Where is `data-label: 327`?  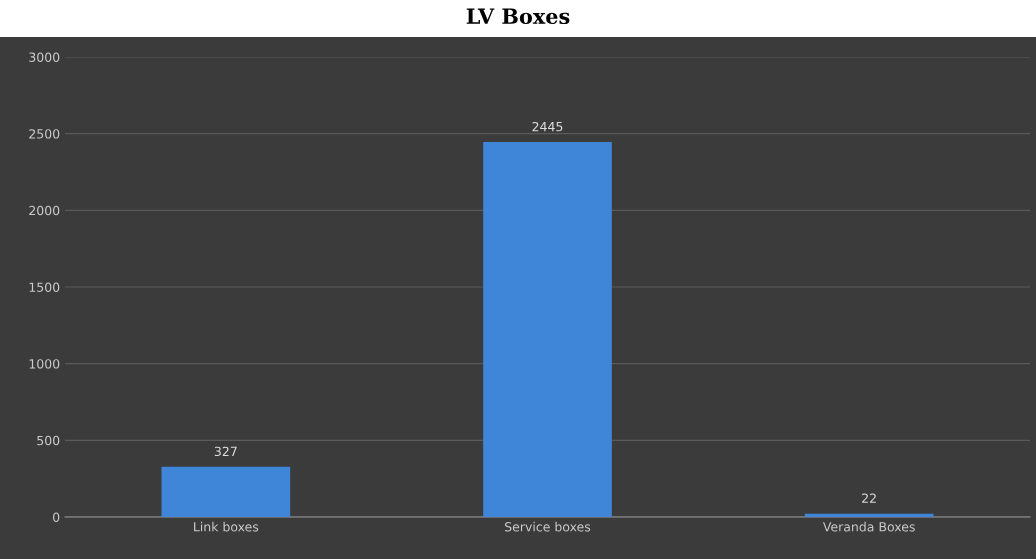 data-label: 327 is located at coordinates (225, 451).